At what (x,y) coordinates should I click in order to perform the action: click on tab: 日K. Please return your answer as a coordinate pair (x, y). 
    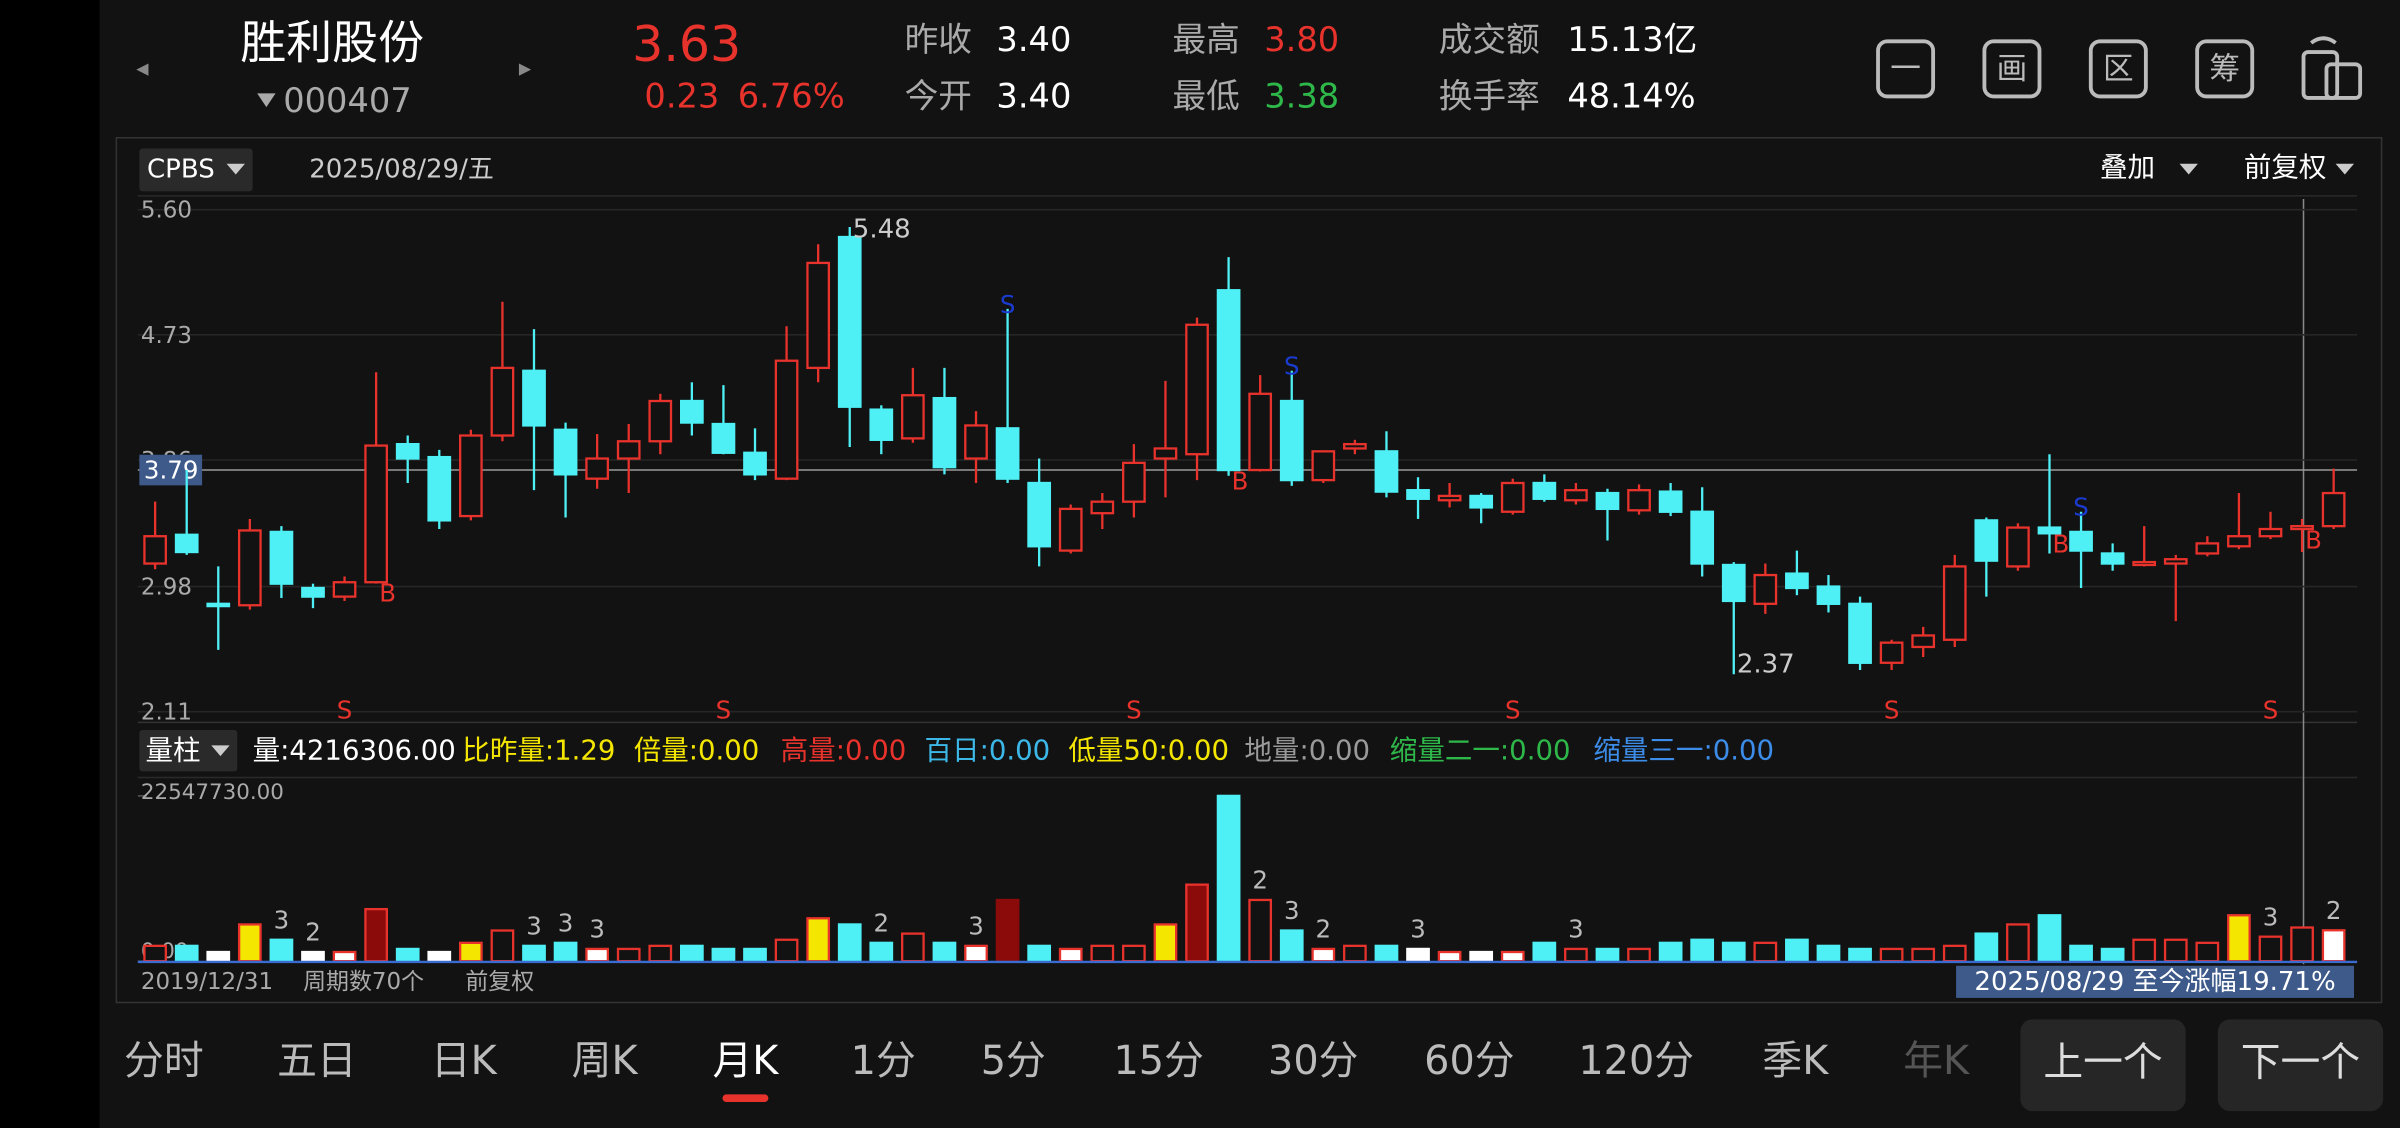
    Looking at the image, I should click on (464, 1061).